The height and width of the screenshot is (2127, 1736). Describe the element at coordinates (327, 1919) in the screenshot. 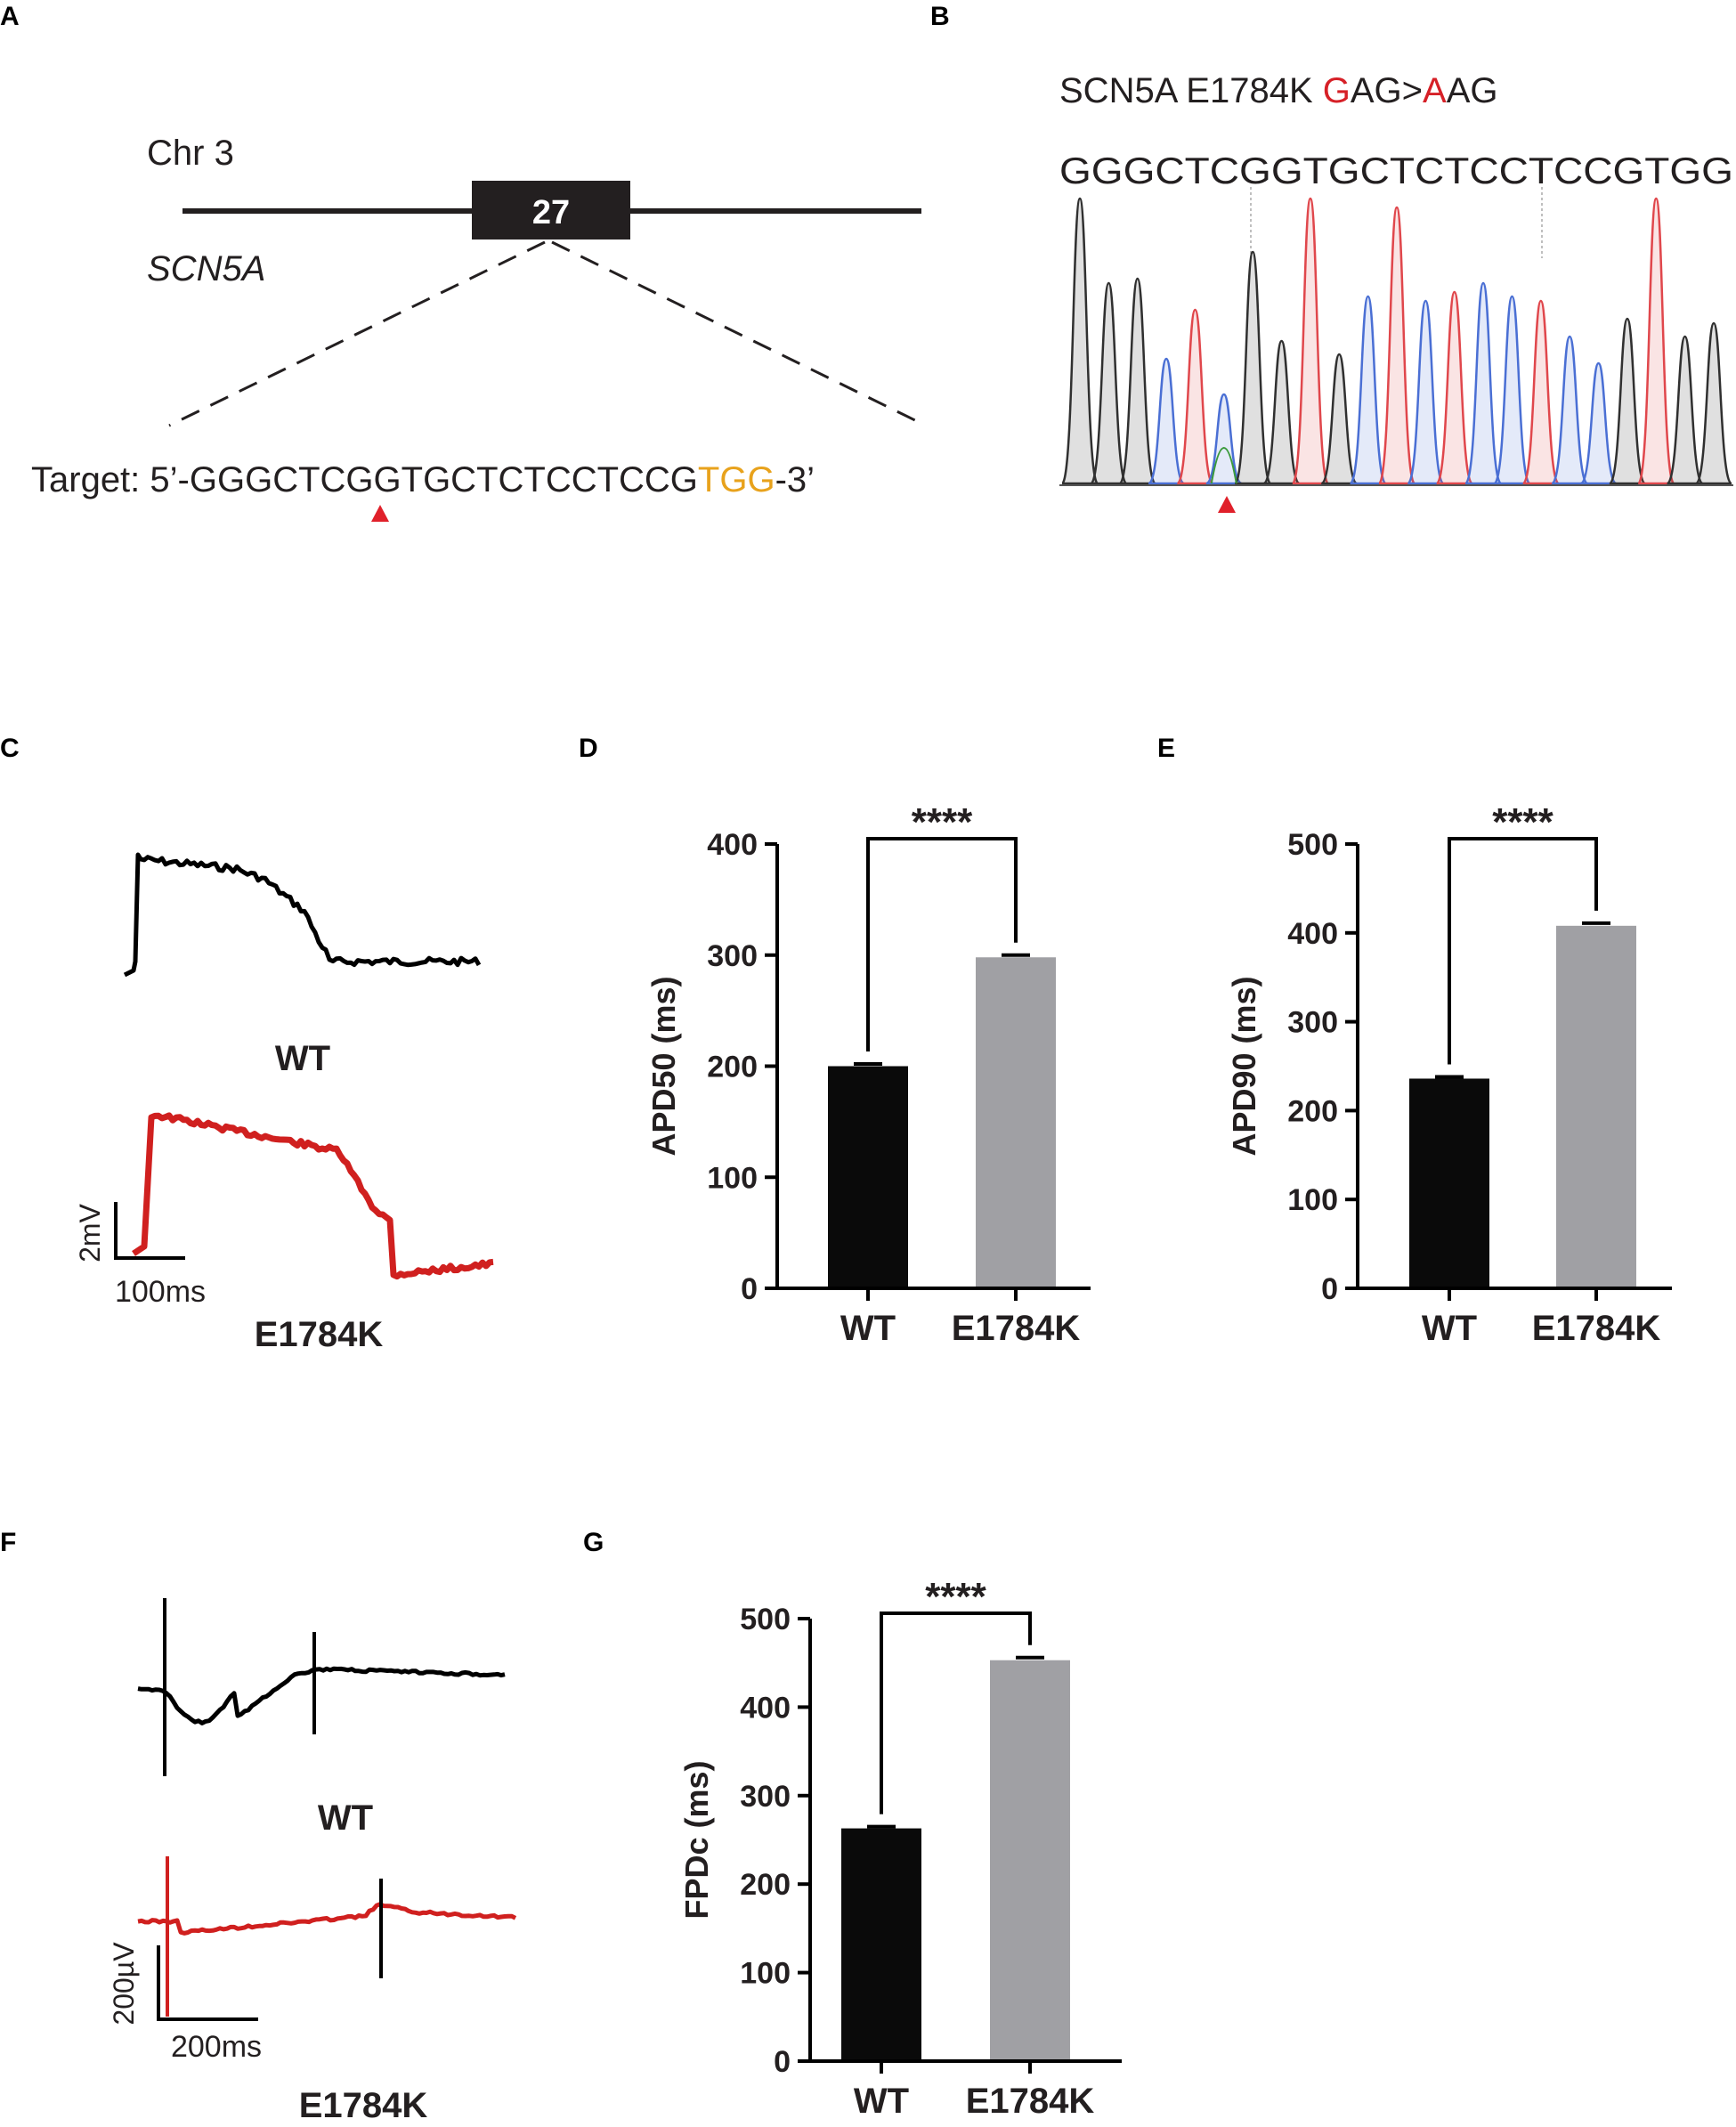

I see `mutant-field-potential-trace` at that location.